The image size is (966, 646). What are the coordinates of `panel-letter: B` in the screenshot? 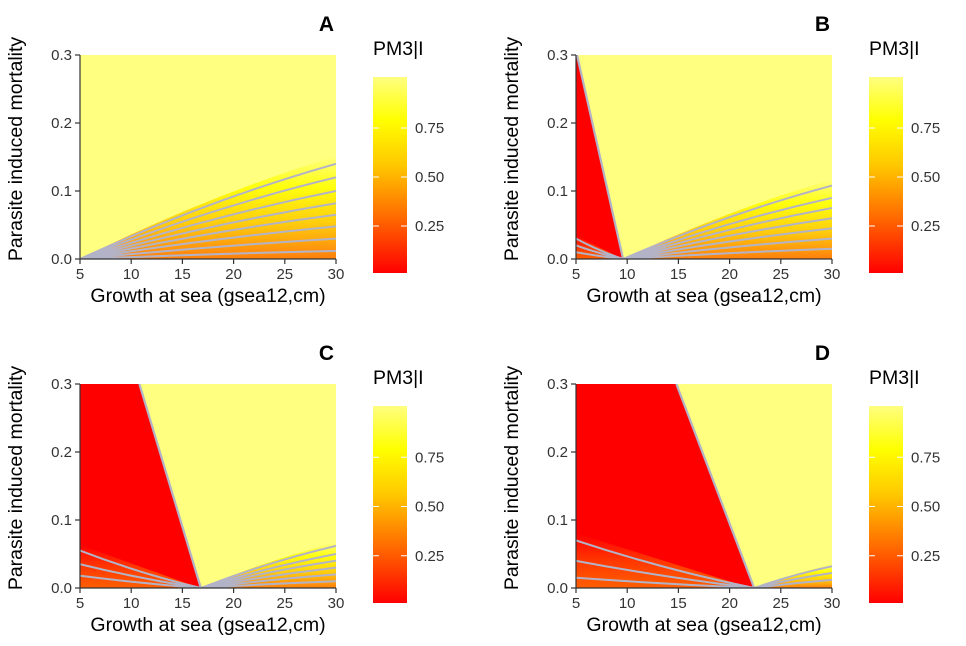 It's located at (822, 24).